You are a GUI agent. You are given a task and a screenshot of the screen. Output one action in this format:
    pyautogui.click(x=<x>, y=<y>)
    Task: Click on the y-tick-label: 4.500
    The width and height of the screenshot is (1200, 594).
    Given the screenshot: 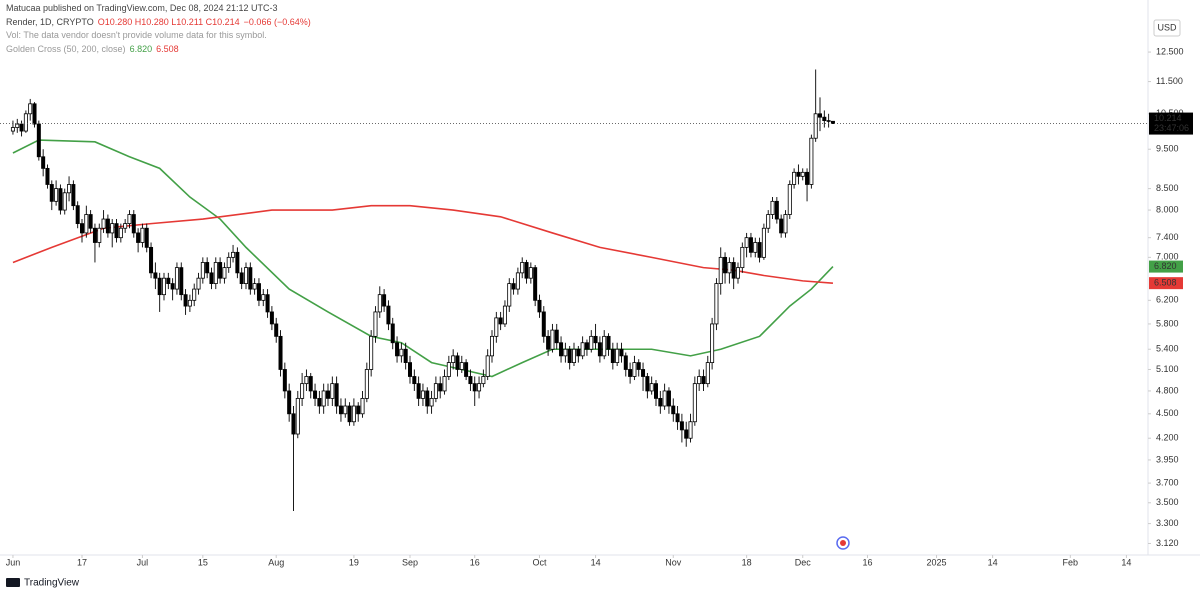 What is the action you would take?
    pyautogui.click(x=1167, y=413)
    